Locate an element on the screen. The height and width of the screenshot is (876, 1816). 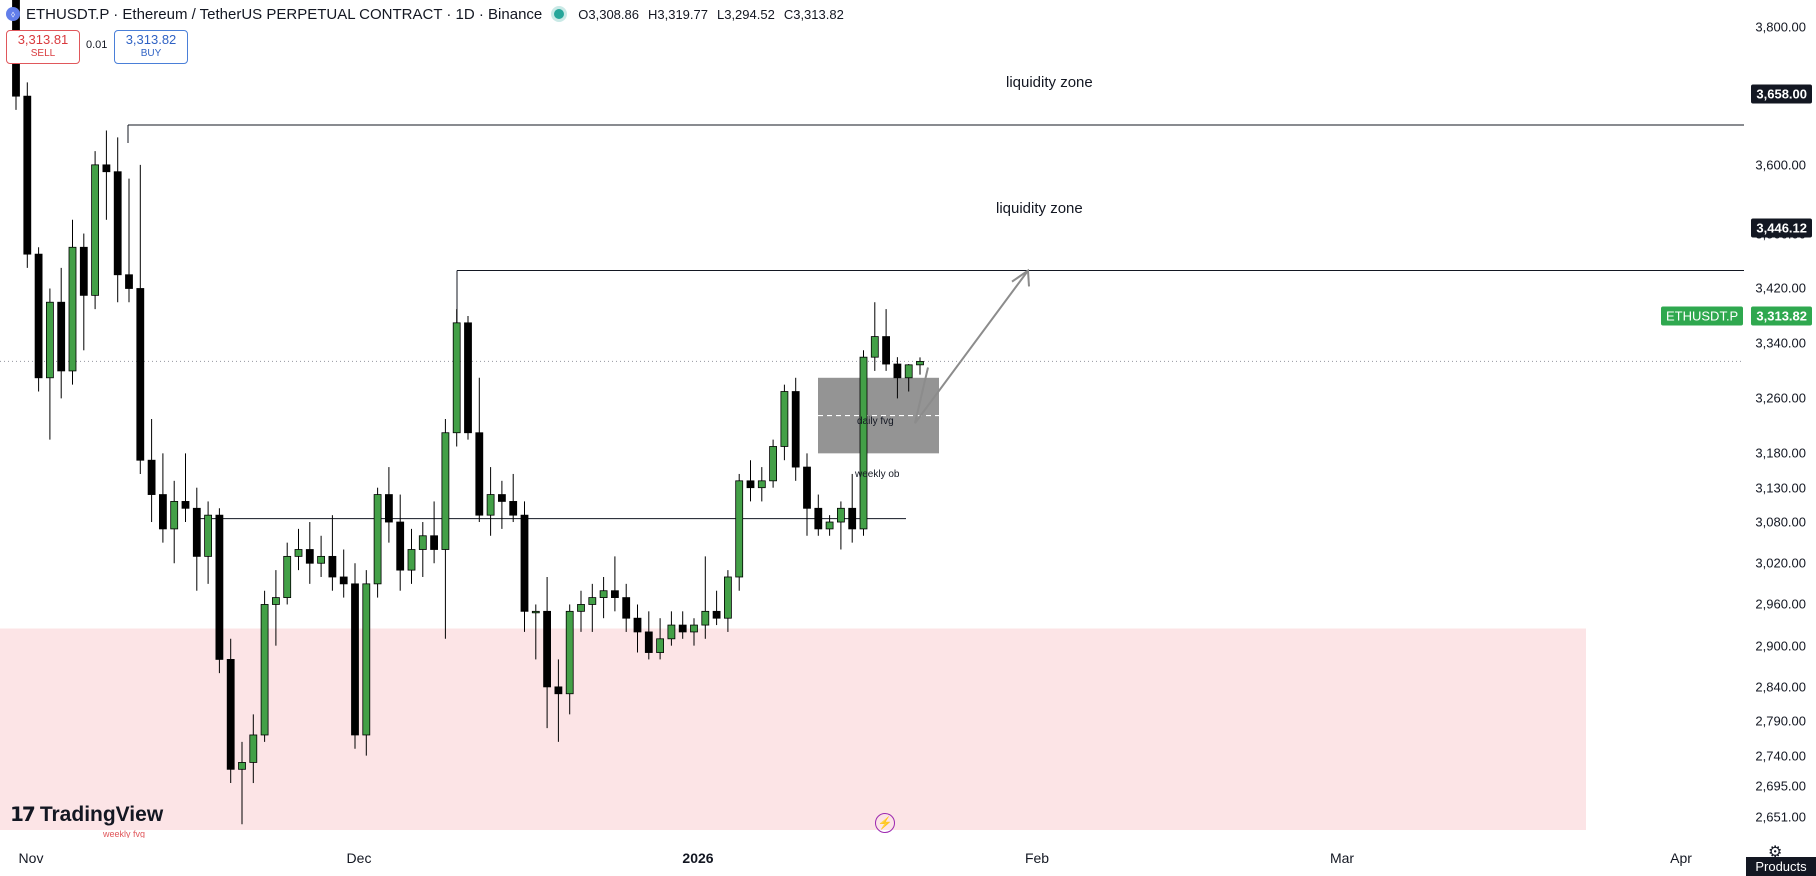
projection-arrowhead is located at coordinates (1020, 277).